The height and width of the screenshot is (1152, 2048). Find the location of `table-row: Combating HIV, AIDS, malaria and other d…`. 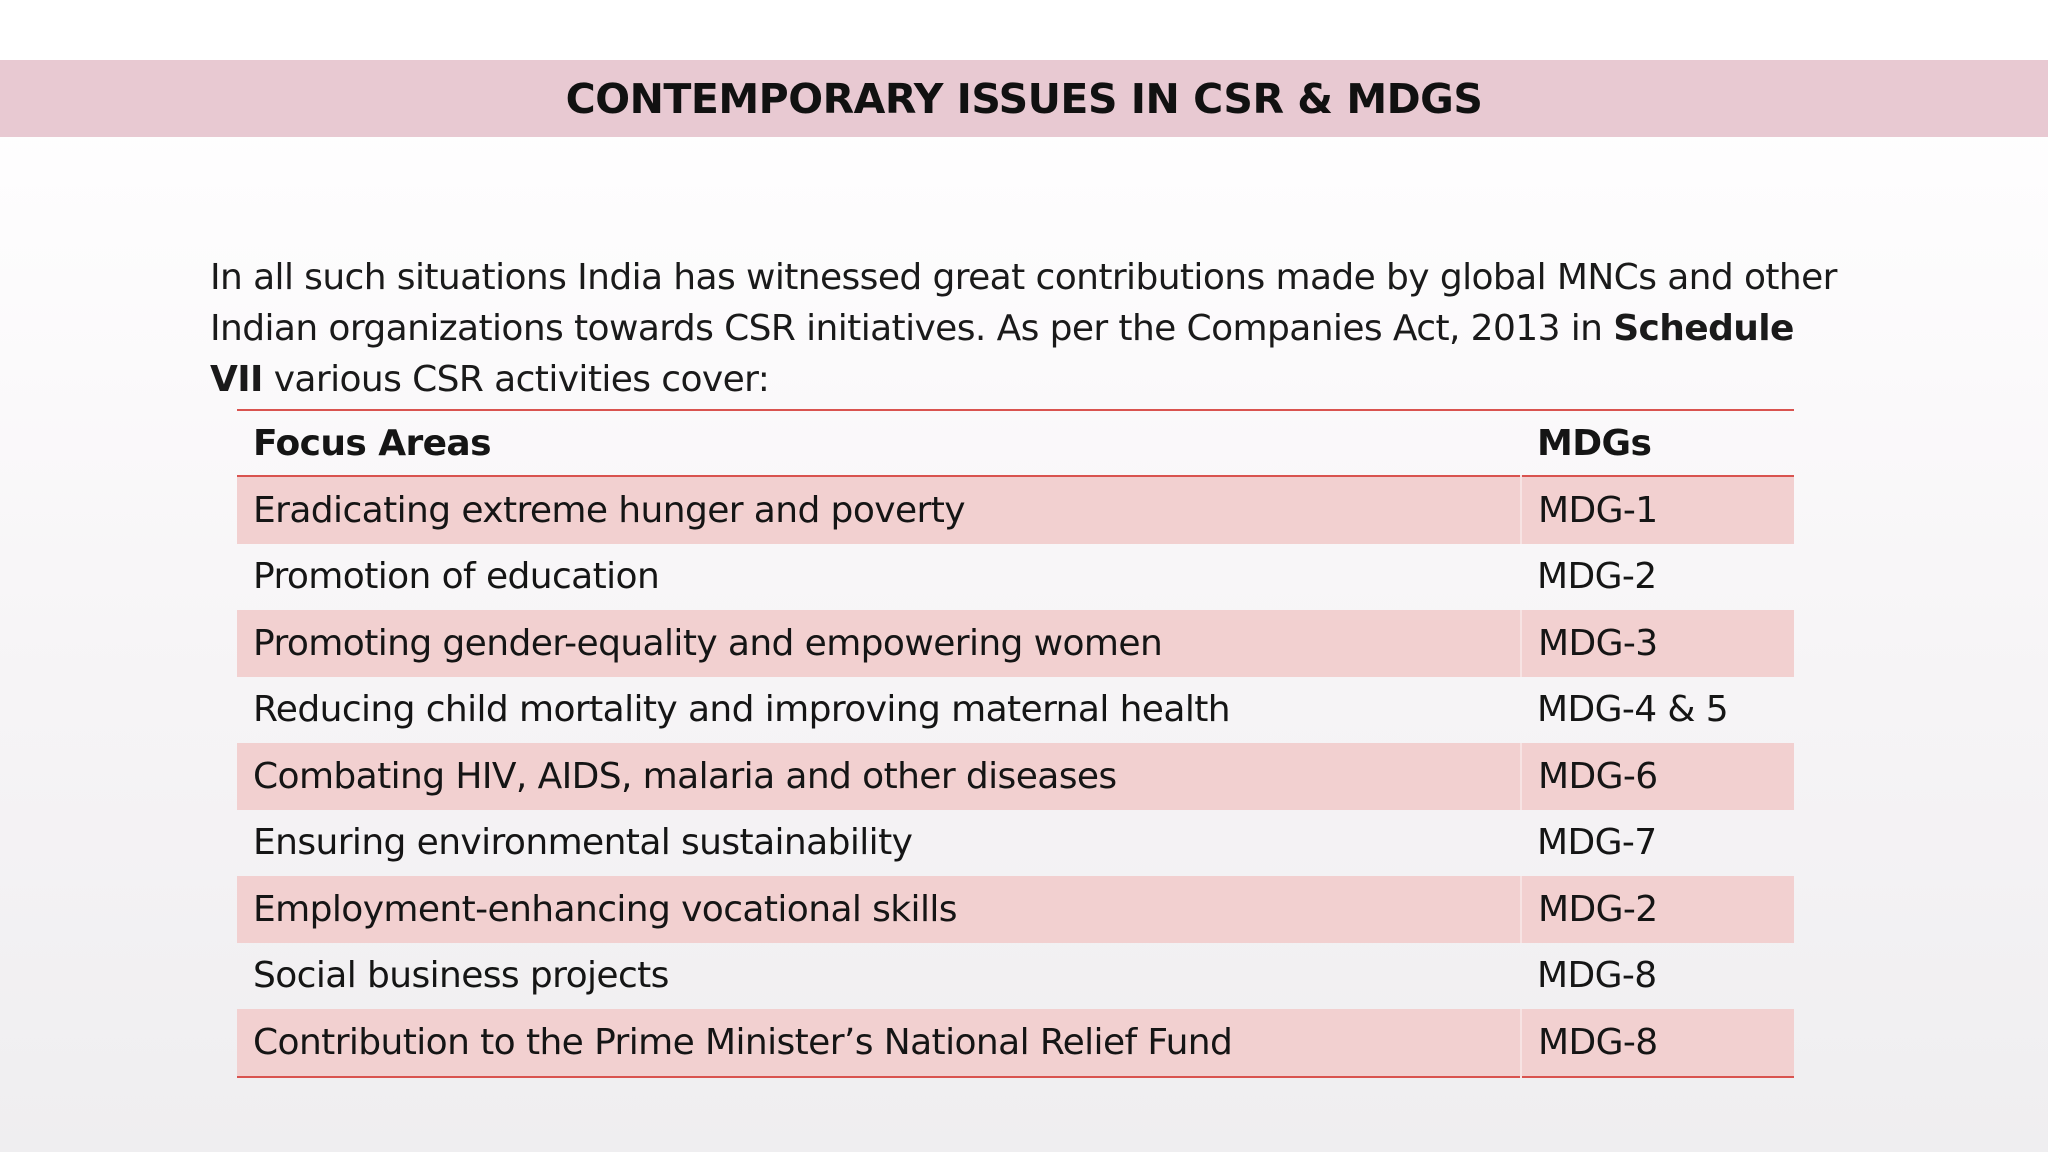

table-row: Combating HIV, AIDS, malaria and other d… is located at coordinates (1015, 776).